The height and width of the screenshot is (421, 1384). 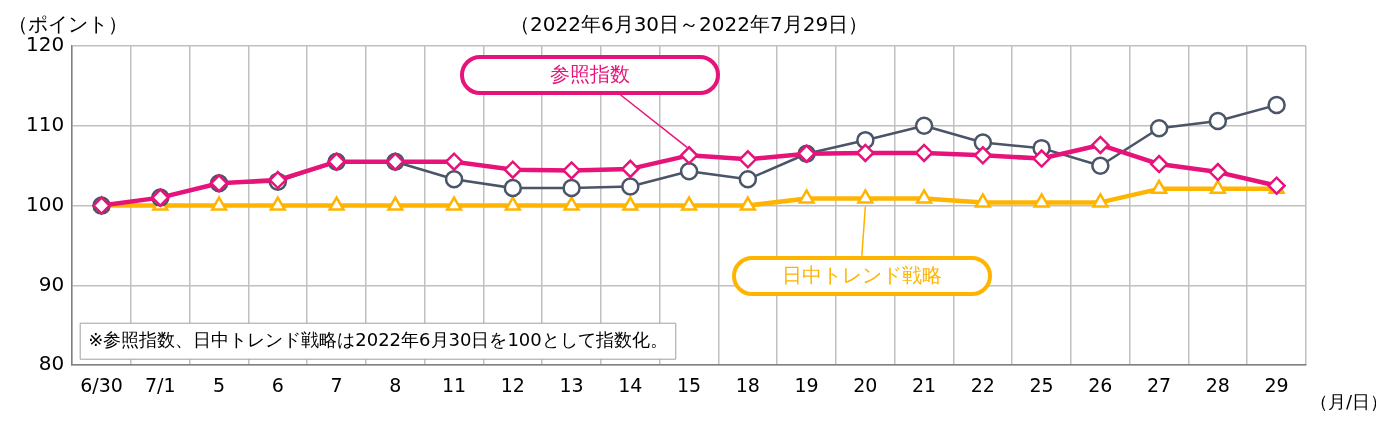 What do you see at coordinates (1041, 384) in the screenshot?
I see `x-tick-label: 25` at bounding box center [1041, 384].